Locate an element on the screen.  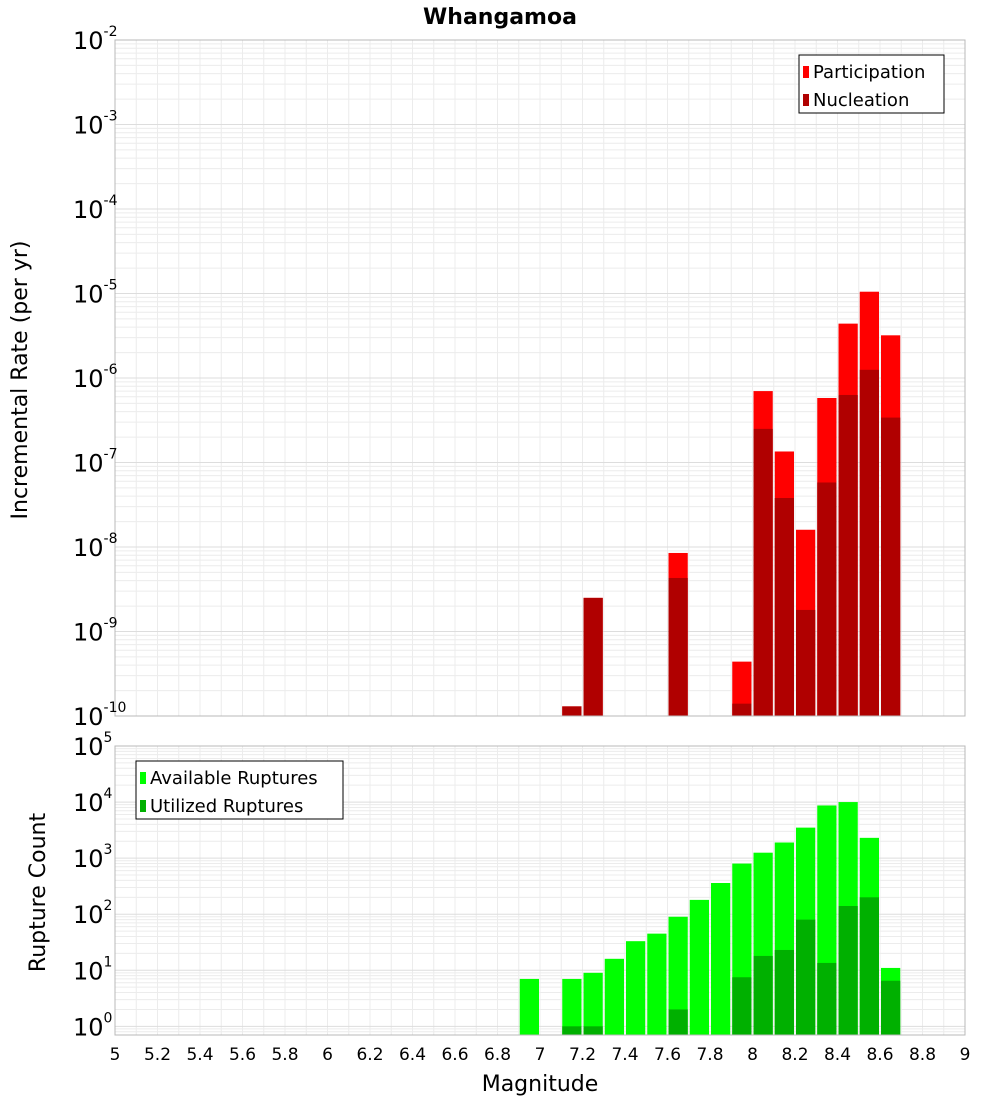
x-tick-label: 7.8 is located at coordinates (709, 1055).